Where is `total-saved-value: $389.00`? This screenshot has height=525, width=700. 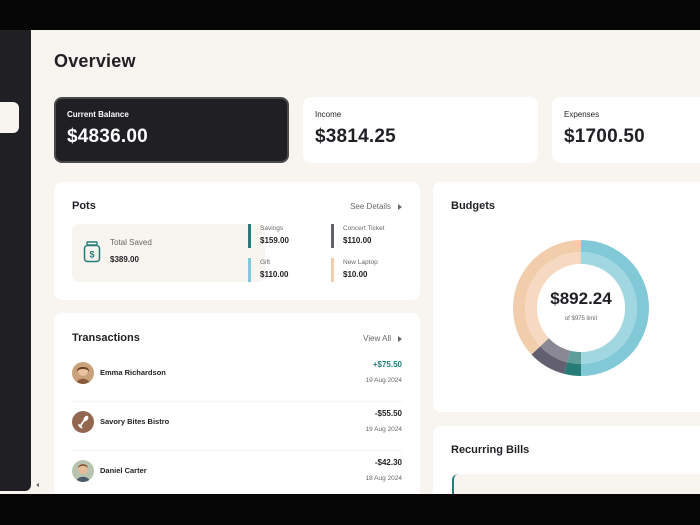 total-saved-value: $389.00 is located at coordinates (124, 259).